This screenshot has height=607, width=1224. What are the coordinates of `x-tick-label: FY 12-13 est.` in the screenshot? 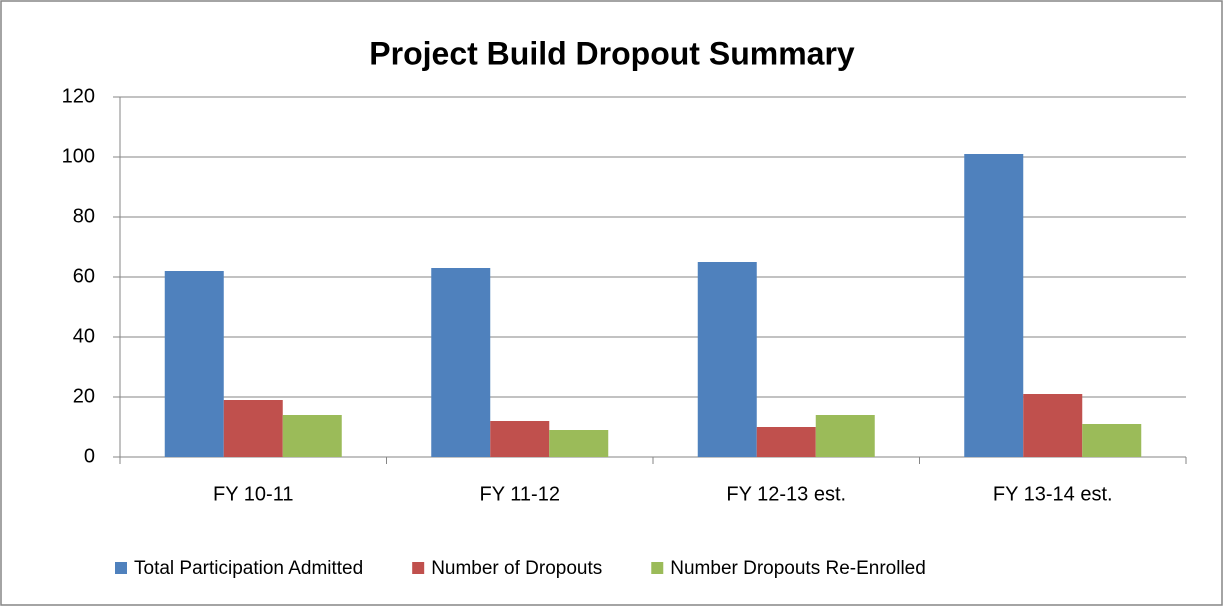 It's located at (786, 494).